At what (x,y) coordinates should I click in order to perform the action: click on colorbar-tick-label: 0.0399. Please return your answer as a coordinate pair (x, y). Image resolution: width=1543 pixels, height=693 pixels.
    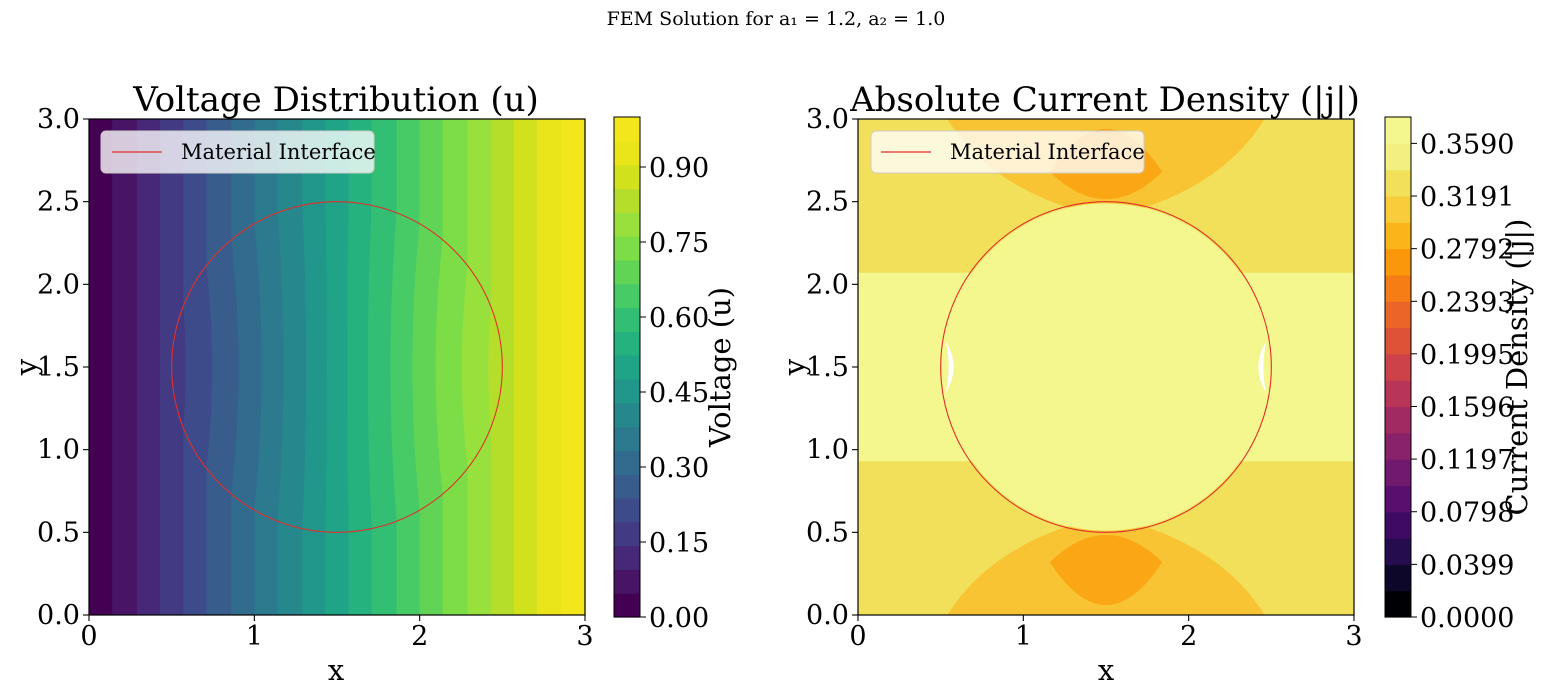
    Looking at the image, I should click on (1467, 565).